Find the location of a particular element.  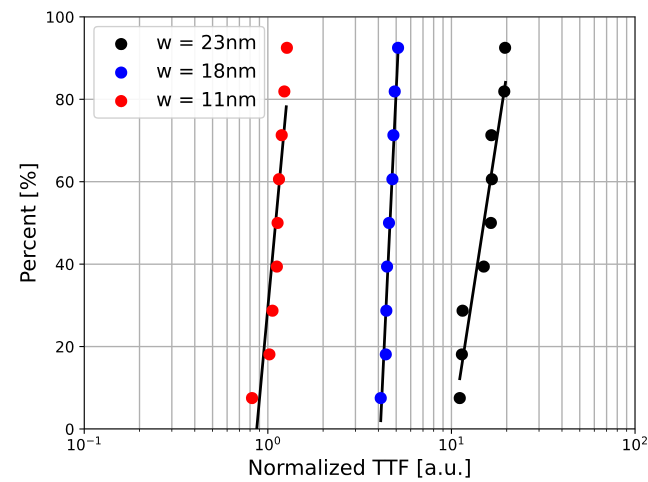

x-axis-title: Normalized TTF [a.u.] is located at coordinates (360, 468).